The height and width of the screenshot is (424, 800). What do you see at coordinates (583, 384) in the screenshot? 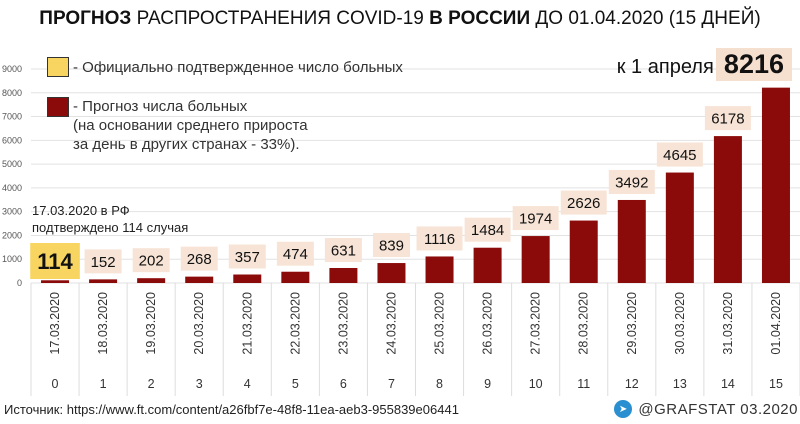
I see `day-index-label: 11` at bounding box center [583, 384].